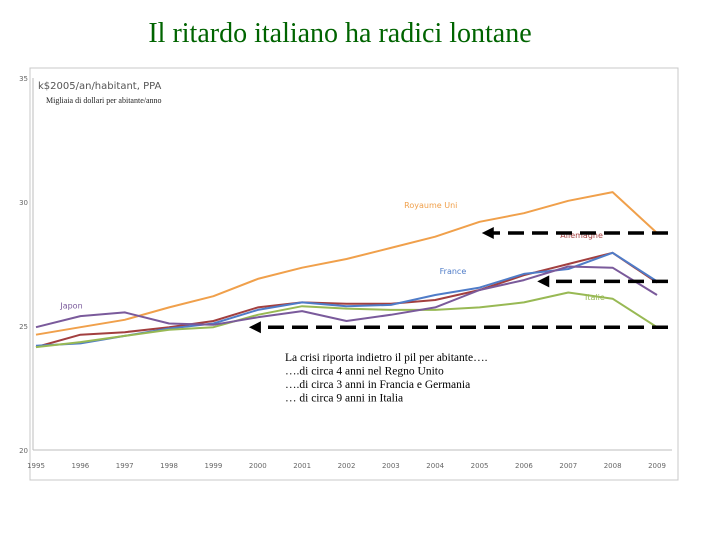 This screenshot has height=540, width=720. Describe the element at coordinates (23, 203) in the screenshot. I see `y-tick-label: 30` at that location.